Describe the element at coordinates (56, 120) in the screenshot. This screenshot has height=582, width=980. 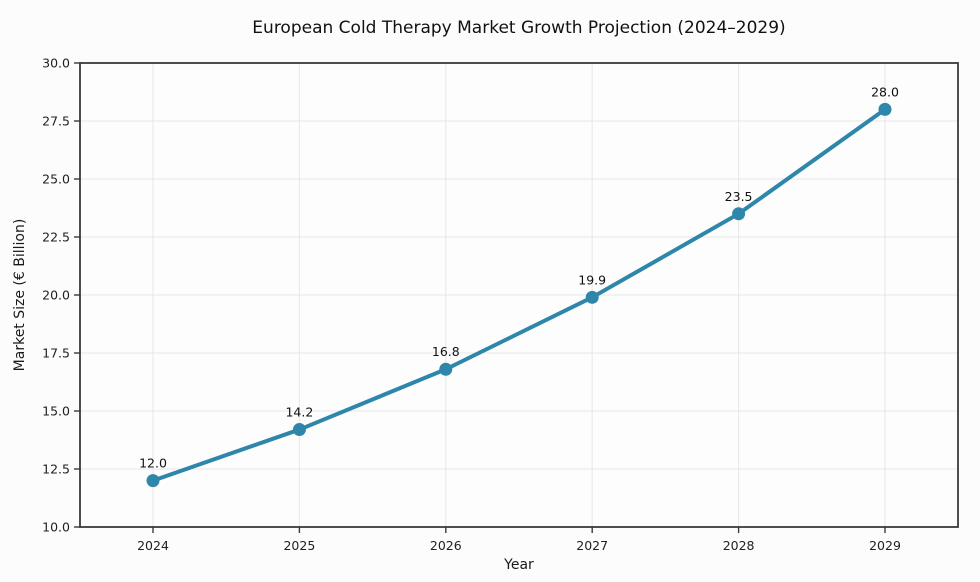
I see `y-tick-label: 27.5` at that location.